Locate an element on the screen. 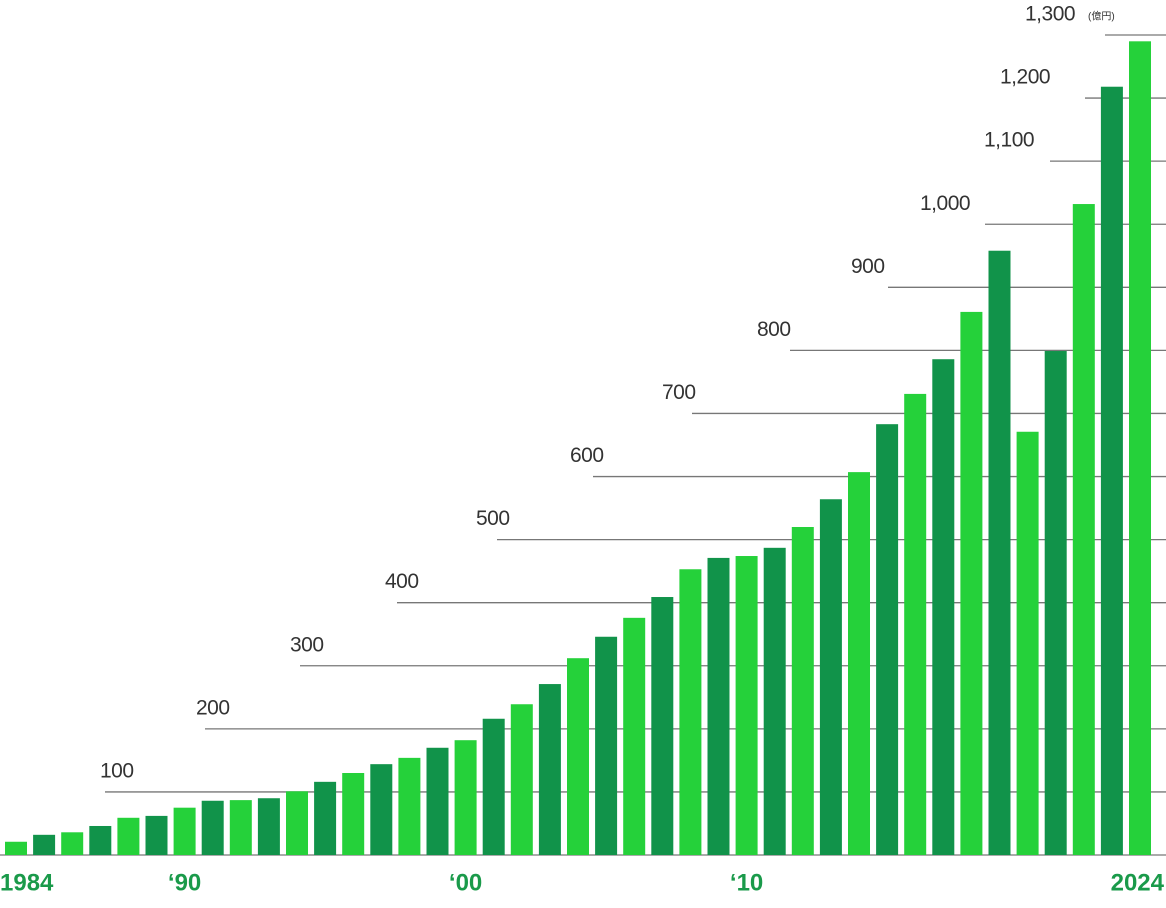  y-tick-label: 800 is located at coordinates (774, 329).